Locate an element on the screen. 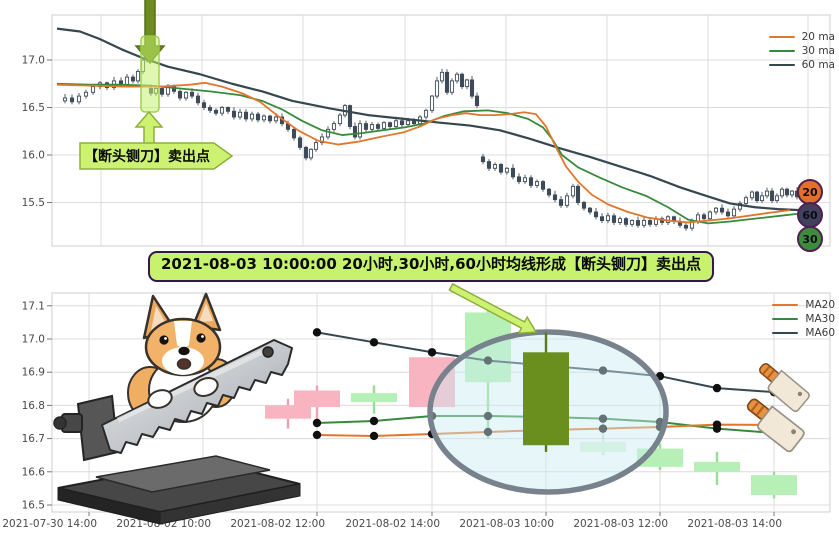 The image size is (839, 538). legend-item-ma30: MA30 is located at coordinates (787, 319).